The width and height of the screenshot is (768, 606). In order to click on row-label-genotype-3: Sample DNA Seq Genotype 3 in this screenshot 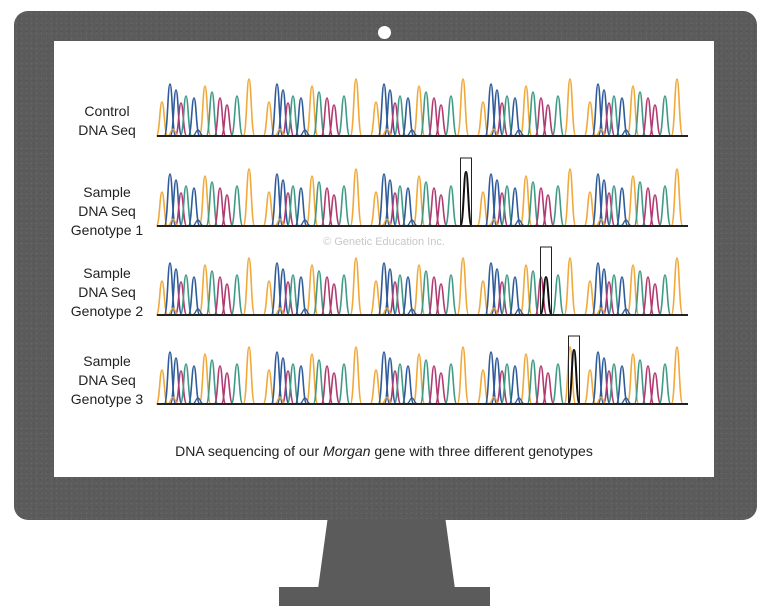, I will do `click(107, 380)`.